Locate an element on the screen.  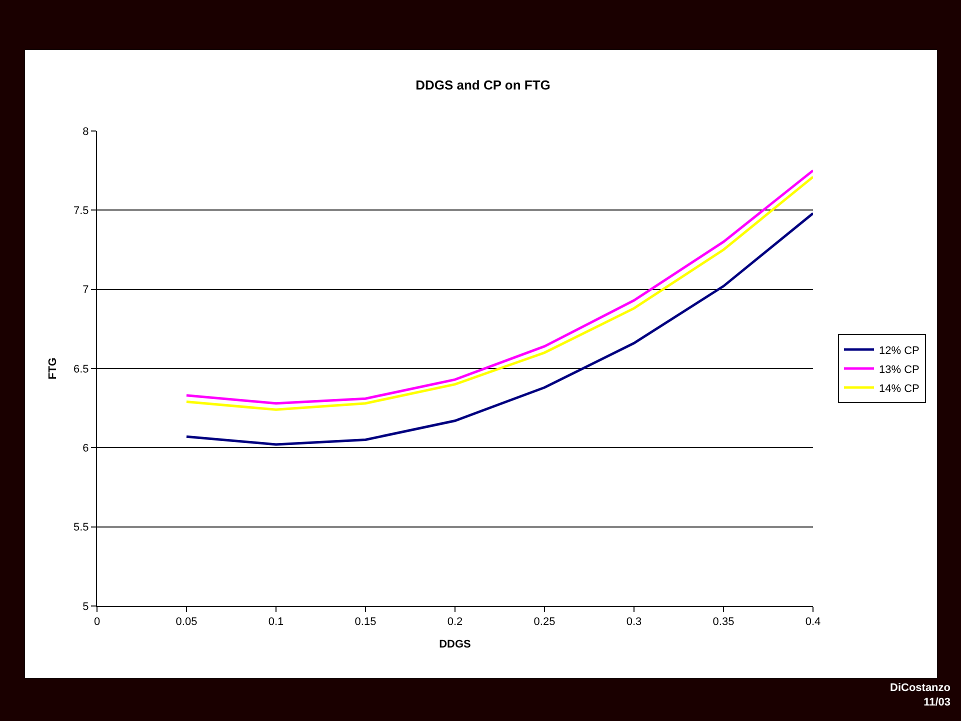
chart-title: DDGS and CP on FTG is located at coordinates (483, 85).